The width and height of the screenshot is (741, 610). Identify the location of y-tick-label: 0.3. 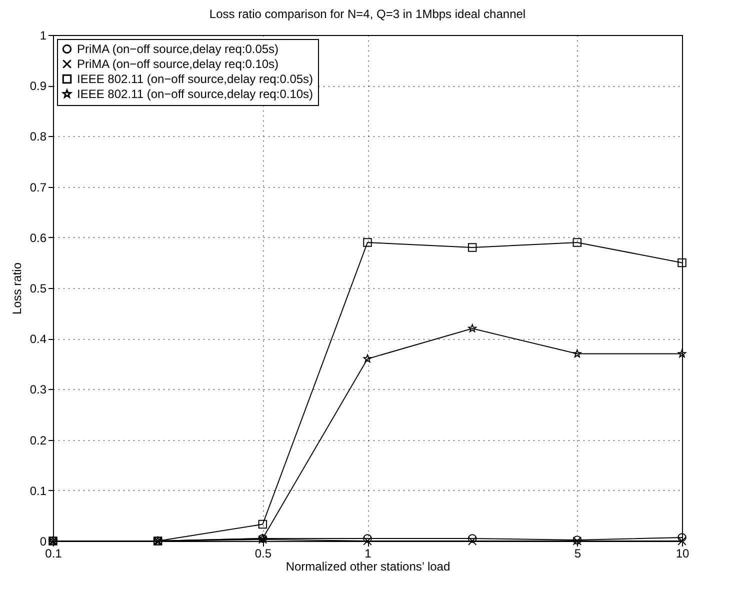
(38, 389).